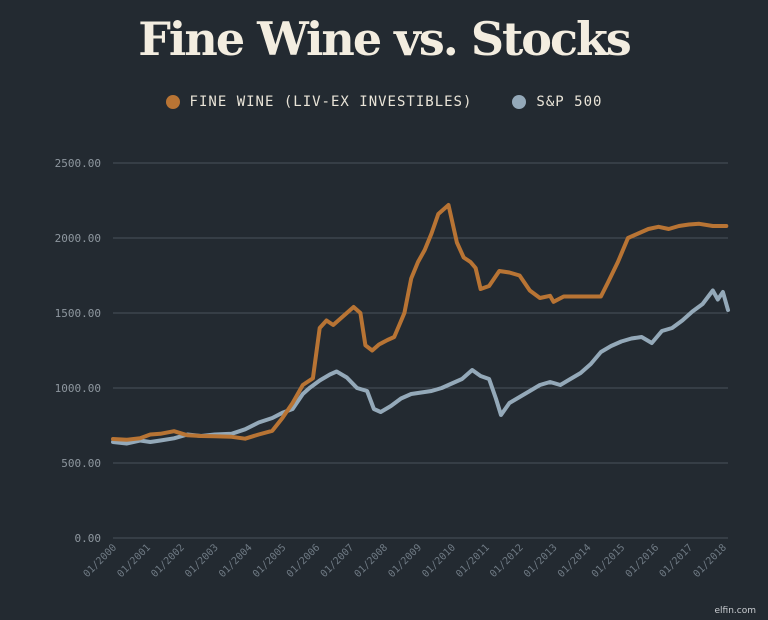 The width and height of the screenshot is (768, 620). I want to click on legend-dot-sp500, so click(519, 102).